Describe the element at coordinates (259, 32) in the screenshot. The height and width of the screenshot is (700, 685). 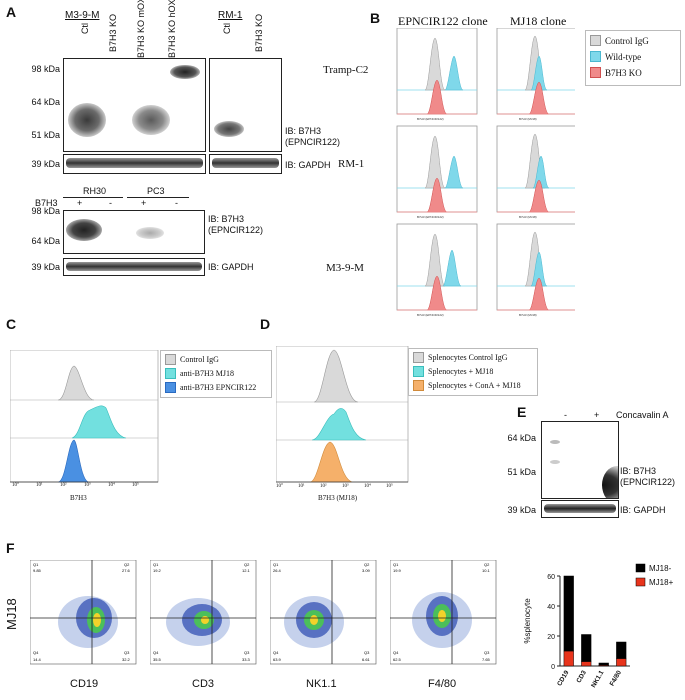
I see `lane-label: B7H3 KO` at that location.